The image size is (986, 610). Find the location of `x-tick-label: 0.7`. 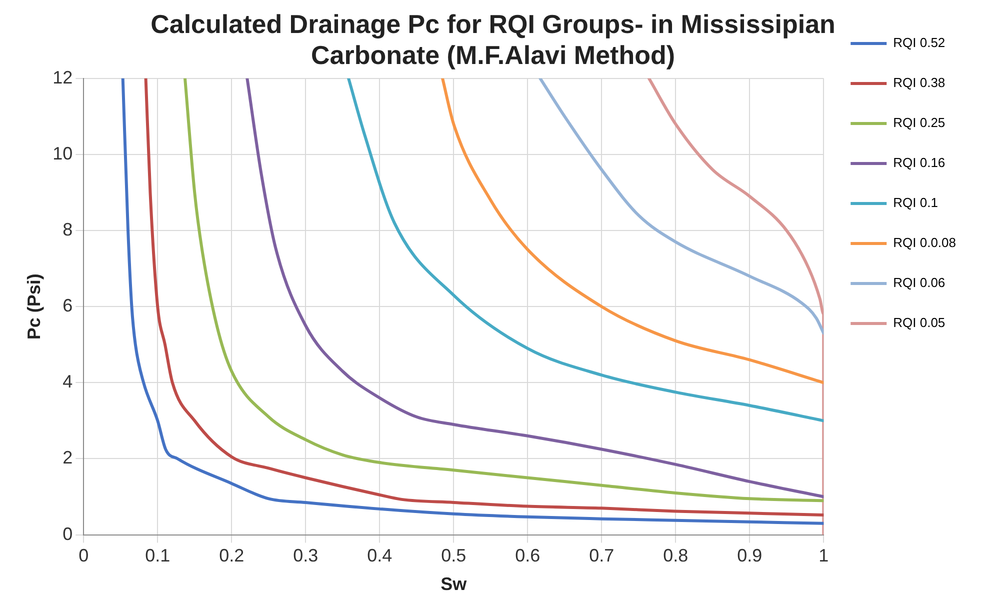

x-tick-label: 0.7 is located at coordinates (601, 556).